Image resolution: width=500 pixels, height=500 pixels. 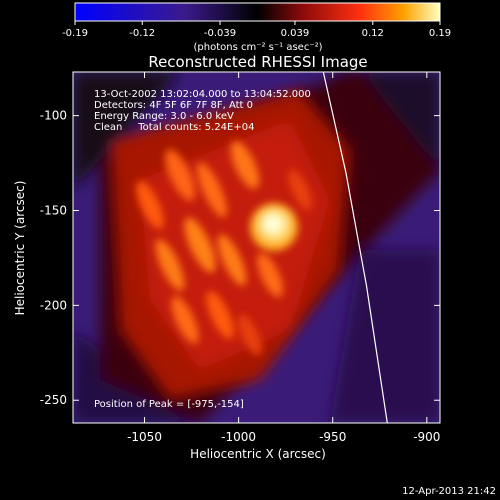 What do you see at coordinates (173, 105) in the screenshot?
I see `annotation-detectors: Detectors: 4F 5F 6F 7F 8F, Att 0` at bounding box center [173, 105].